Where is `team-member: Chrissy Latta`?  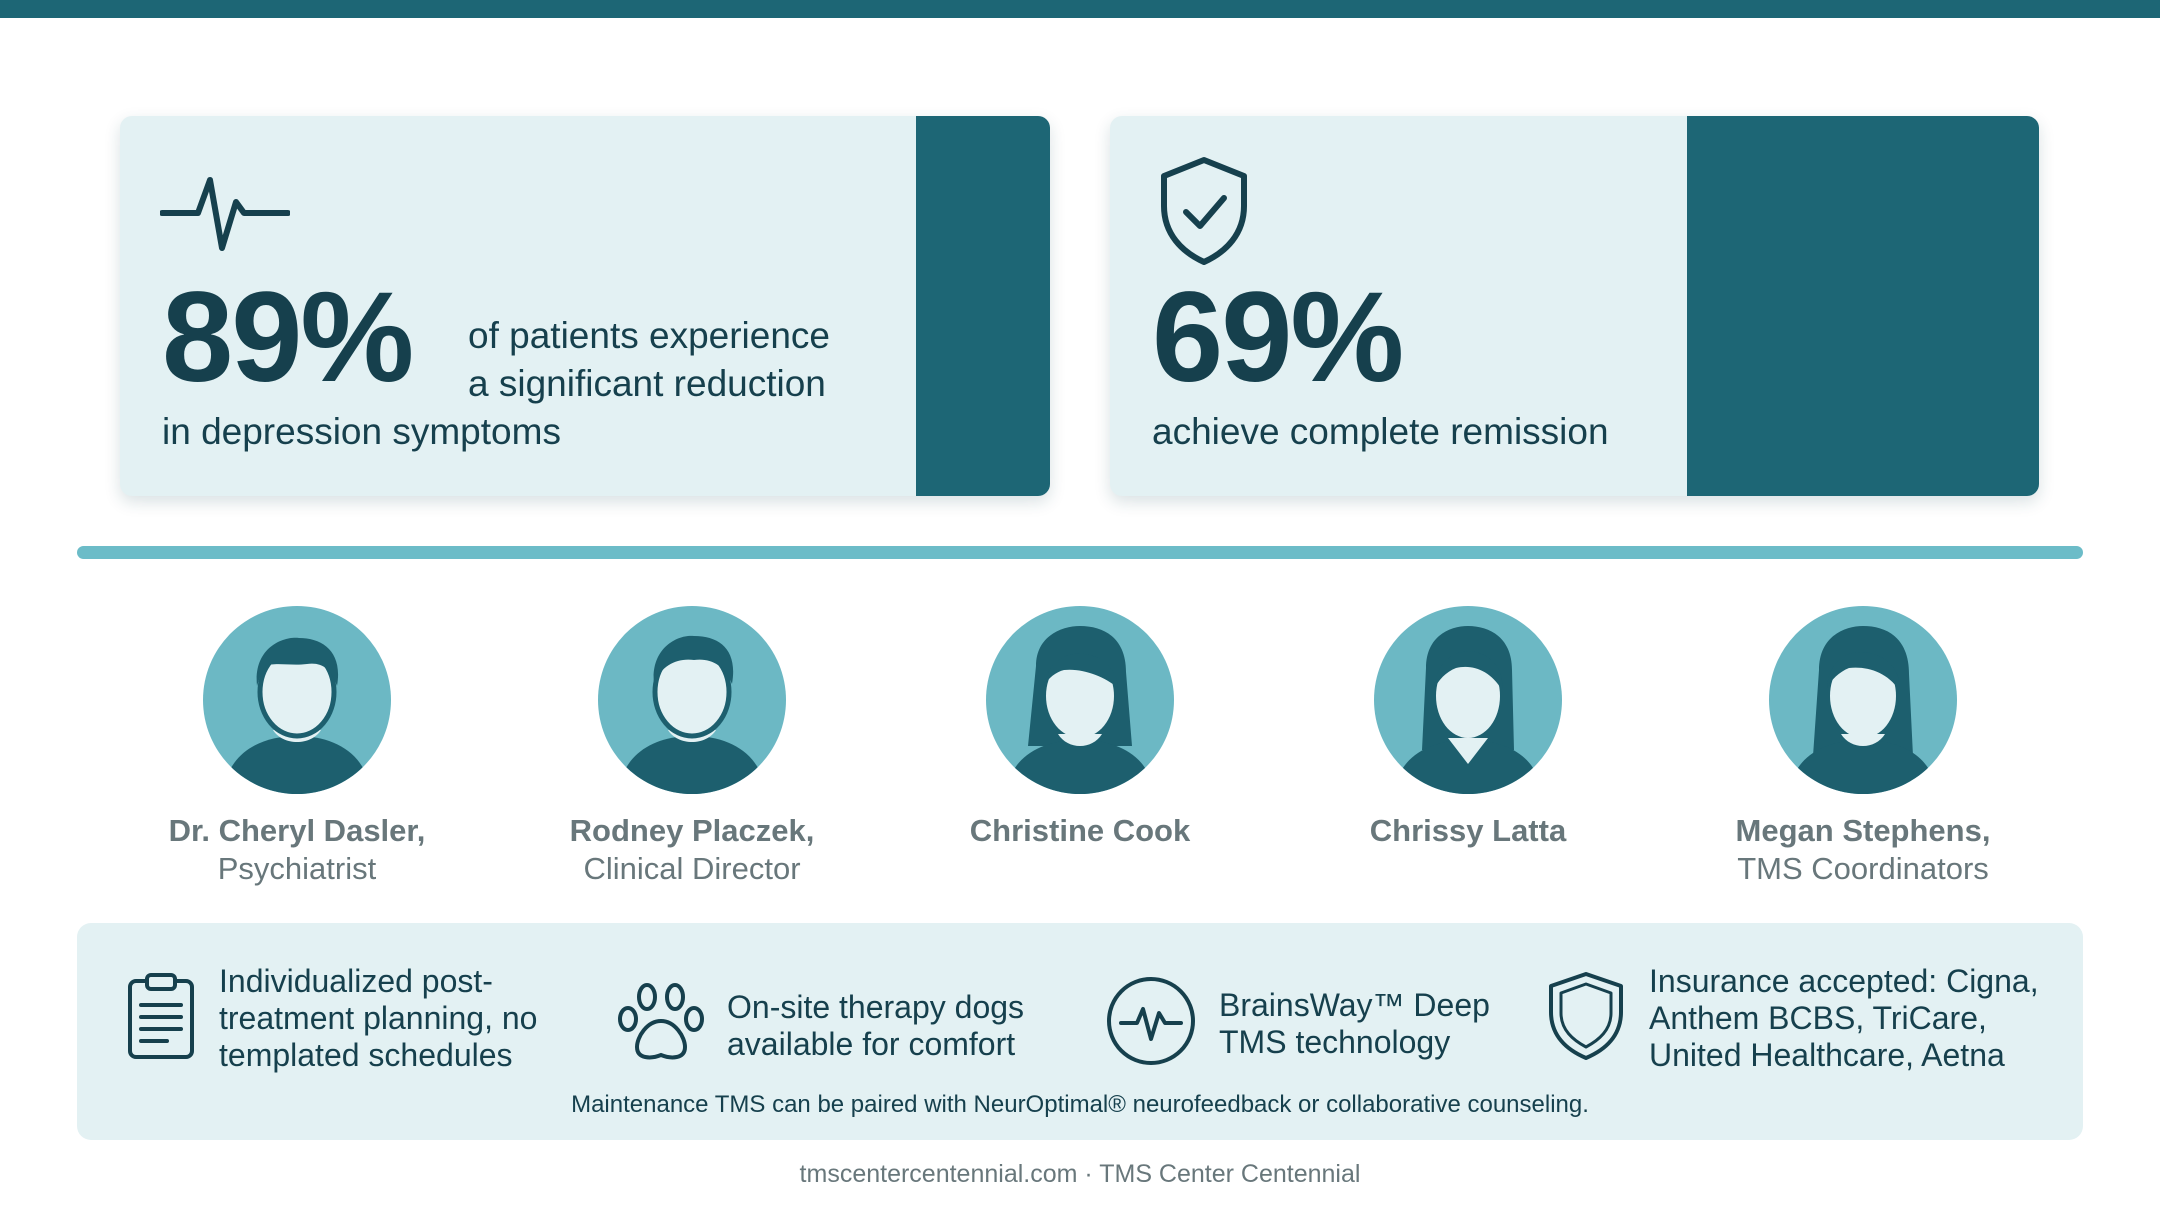
team-member: Chrissy Latta is located at coordinates (1468, 728).